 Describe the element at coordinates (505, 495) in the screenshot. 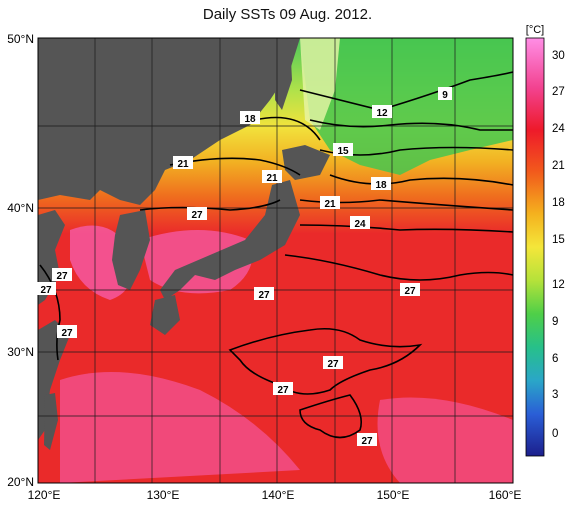

I see `lon-label: 160°E` at that location.